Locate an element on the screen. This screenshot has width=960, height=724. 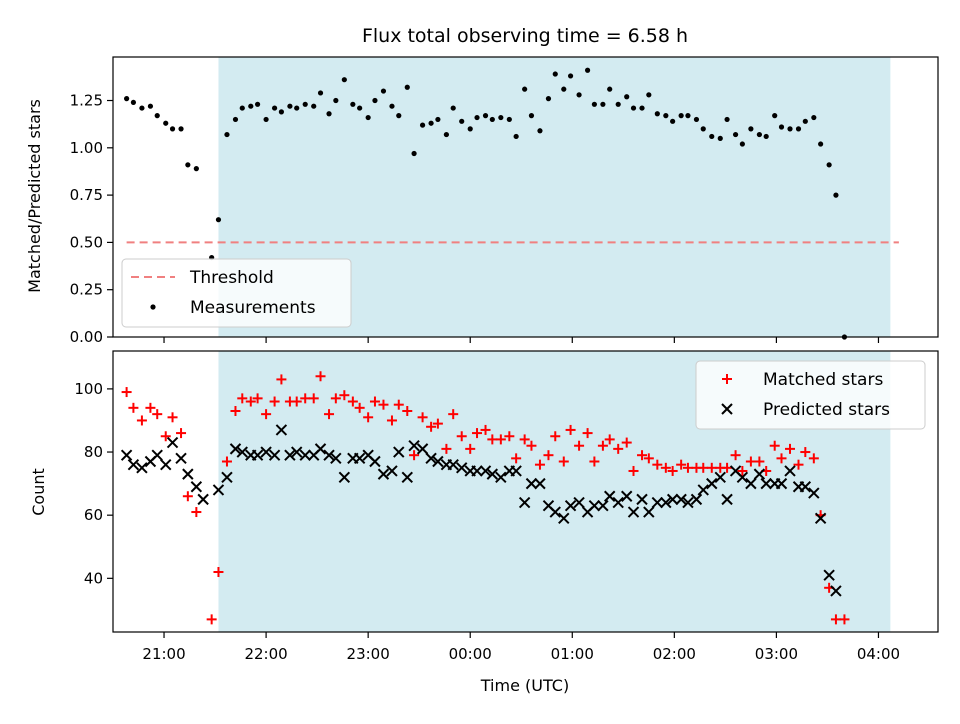
xtick-label: 22:00 is located at coordinates (265, 654).